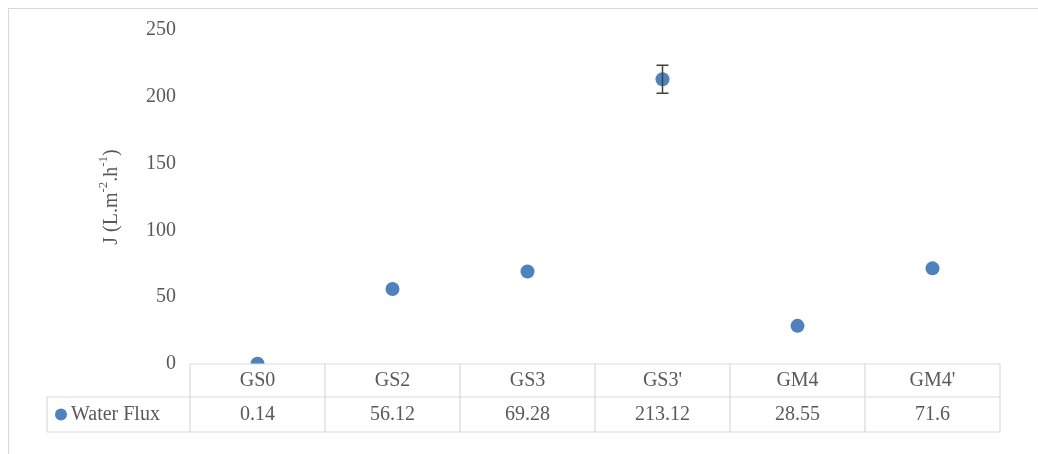 This screenshot has height=454, width=1038. Describe the element at coordinates (797, 412) in the screenshot. I see `data-label: 28.55` at that location.